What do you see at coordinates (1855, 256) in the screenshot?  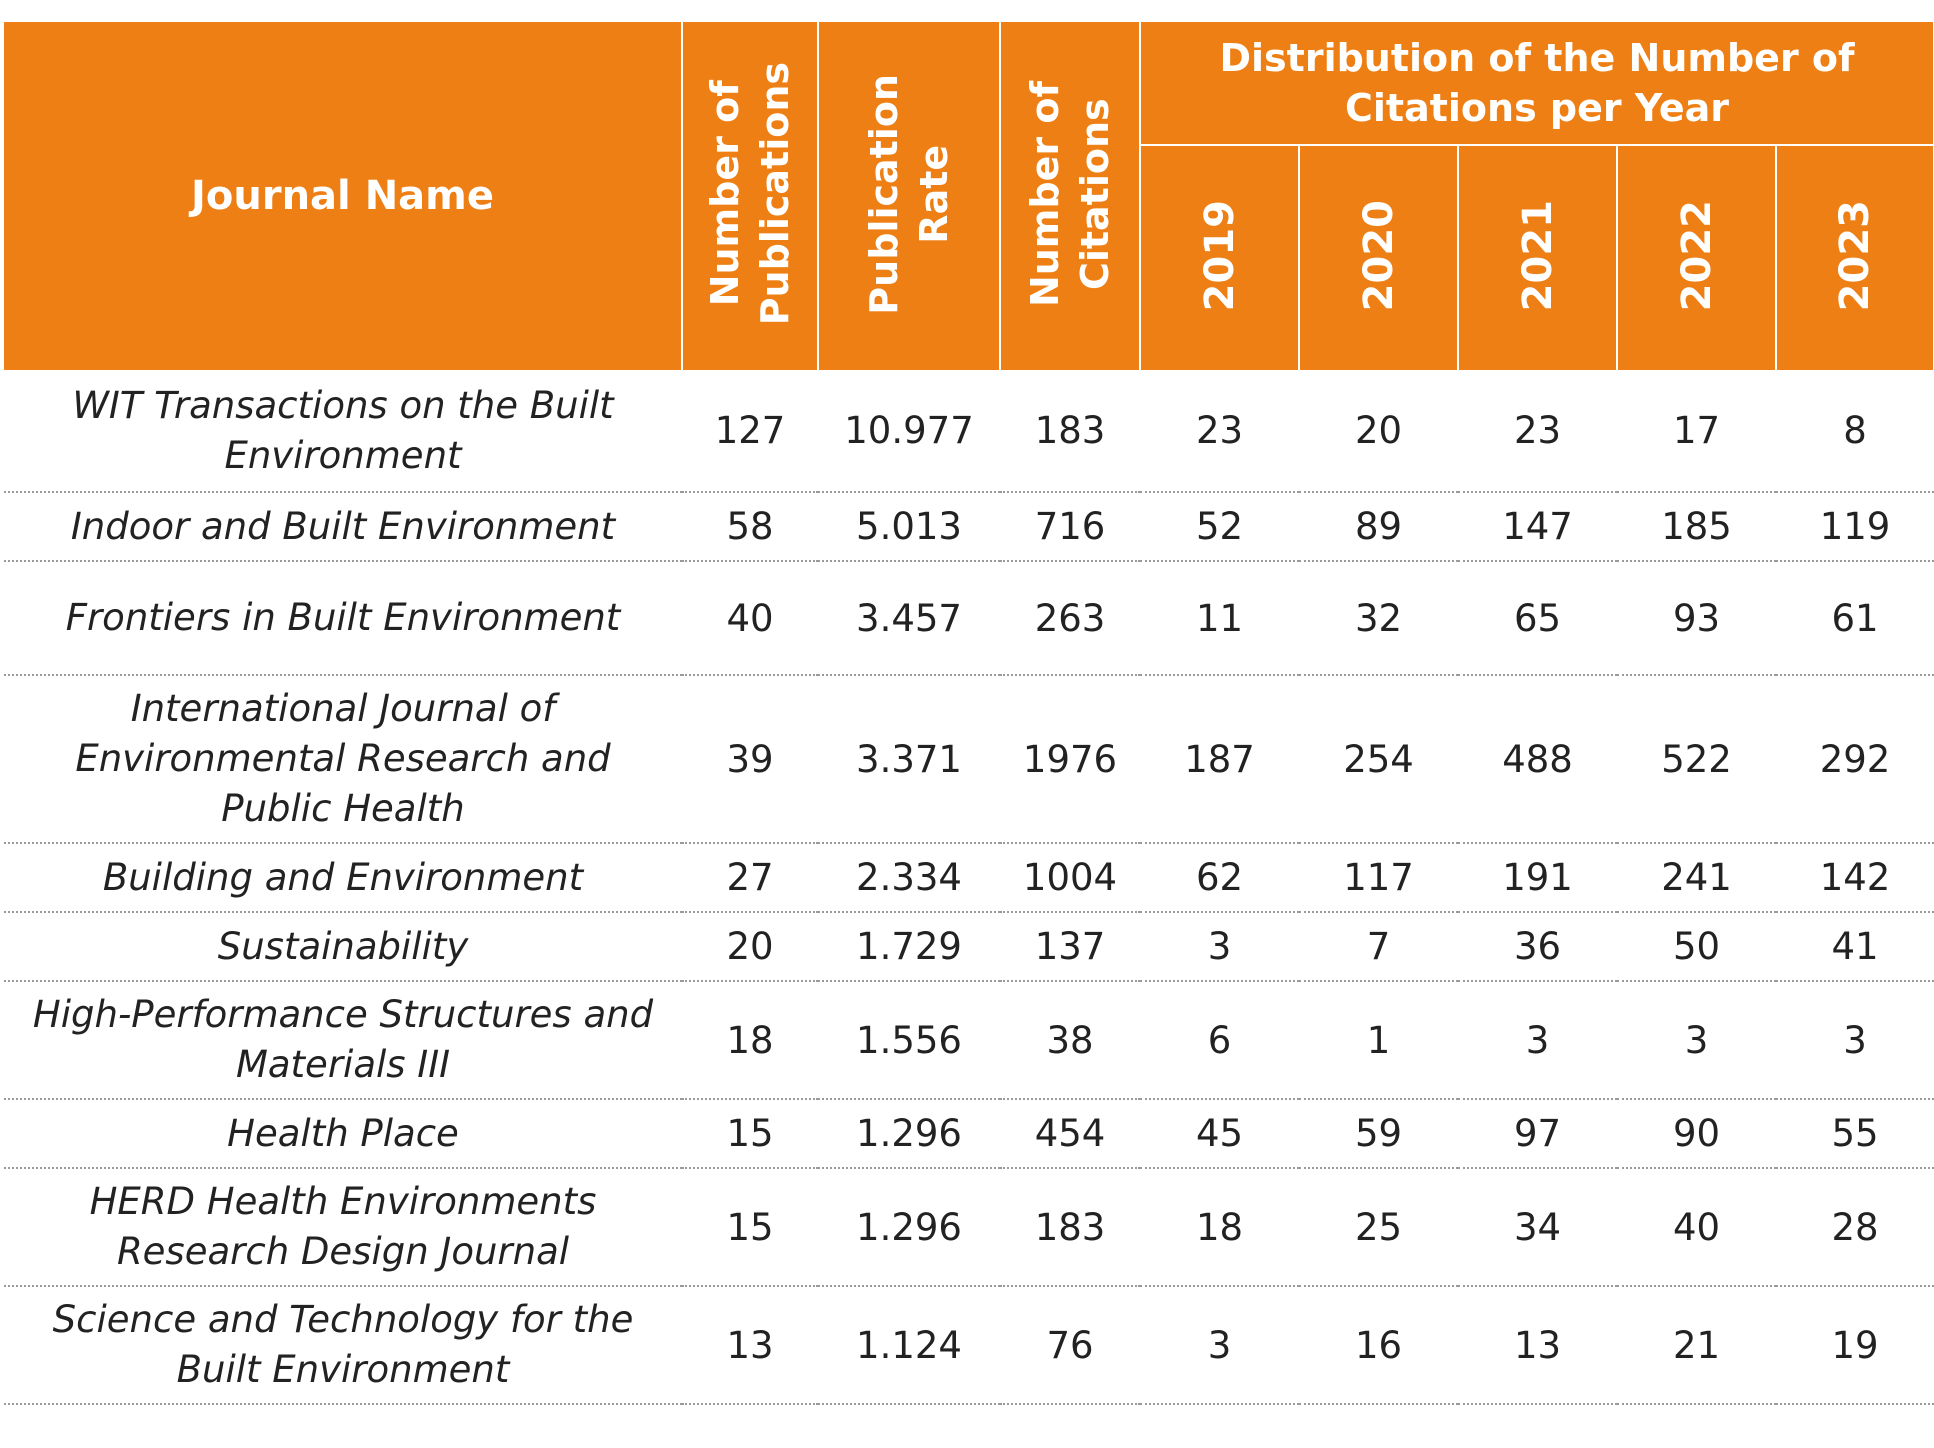 I see `year-label: 2023` at bounding box center [1855, 256].